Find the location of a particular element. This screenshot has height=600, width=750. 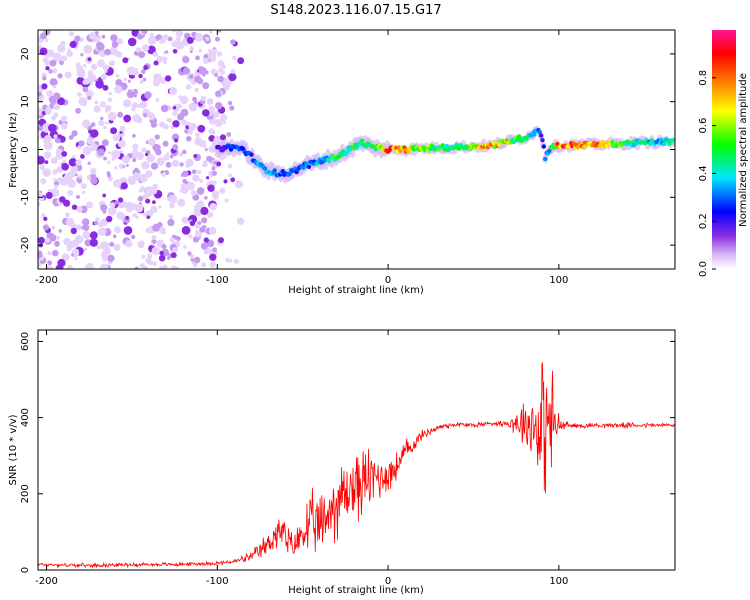

heatmap-y-tick-label: 0 is located at coordinates (25, 149).